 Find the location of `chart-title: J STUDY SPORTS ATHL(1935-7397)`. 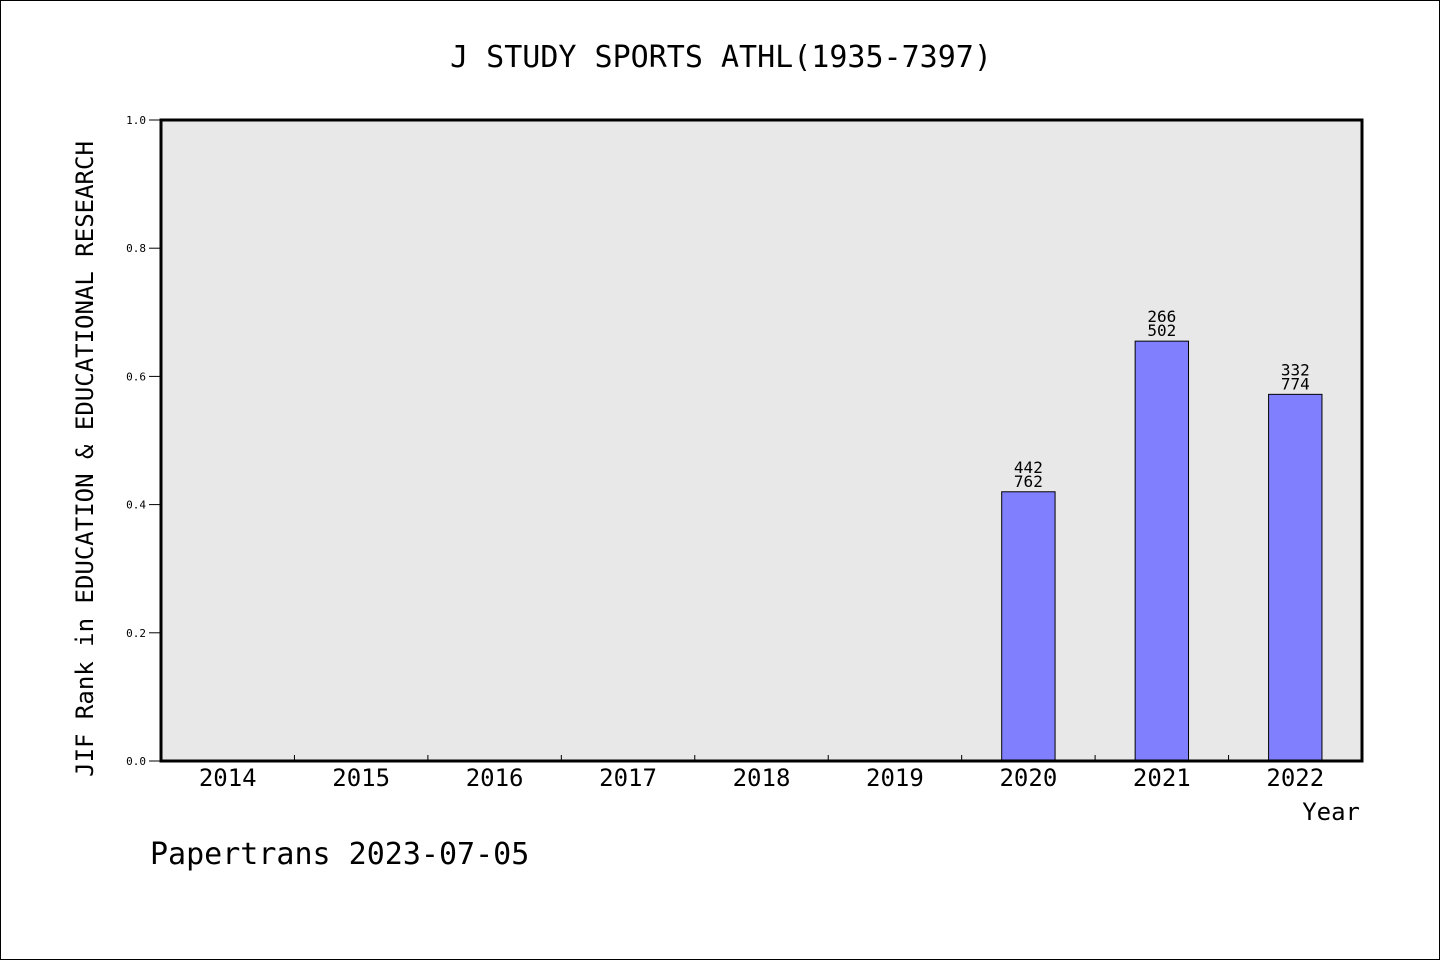

chart-title: J STUDY SPORTS ATHL(1935-7397) is located at coordinates (721, 57).